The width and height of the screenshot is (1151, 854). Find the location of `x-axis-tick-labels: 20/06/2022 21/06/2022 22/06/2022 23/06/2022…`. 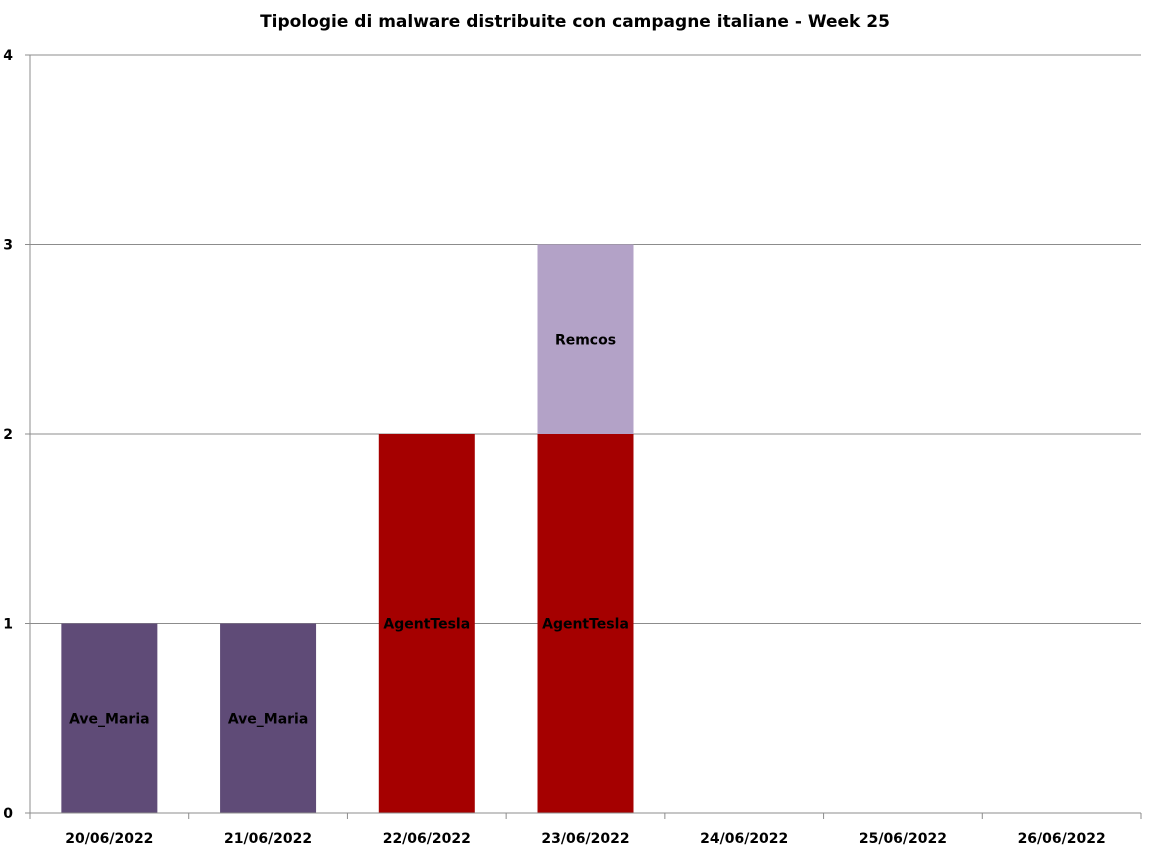

x-axis-tick-labels: 20/06/2022 21/06/2022 22/06/2022 23/06/2022… is located at coordinates (585, 839).